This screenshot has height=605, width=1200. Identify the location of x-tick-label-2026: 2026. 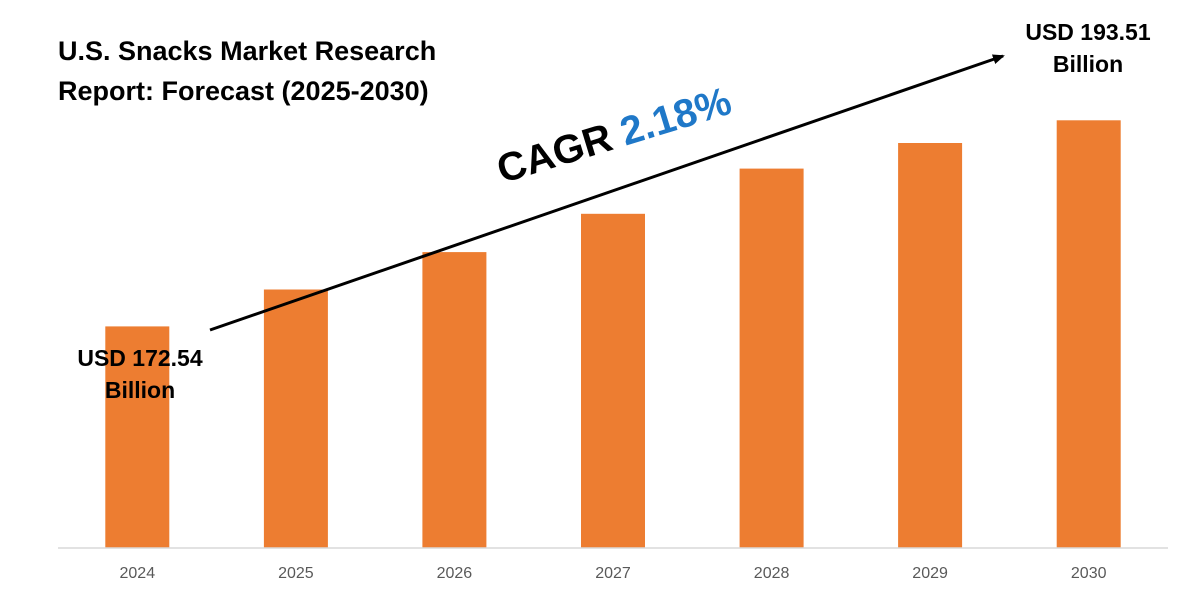
(455, 573).